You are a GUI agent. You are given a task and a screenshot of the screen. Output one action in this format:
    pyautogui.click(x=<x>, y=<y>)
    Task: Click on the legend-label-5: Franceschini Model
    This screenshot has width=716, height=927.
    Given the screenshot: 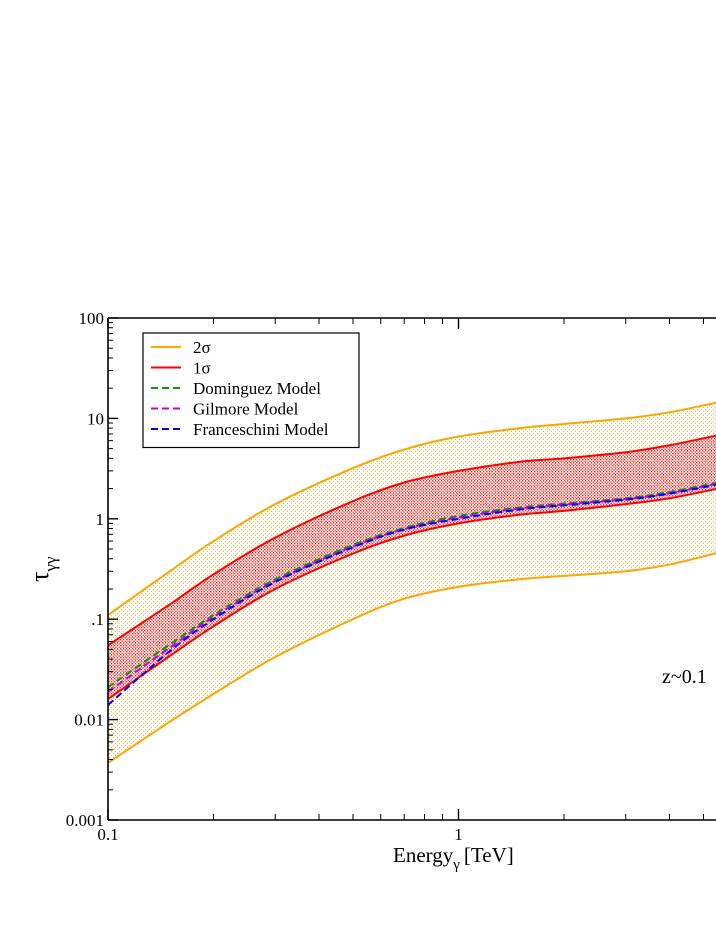 What is the action you would take?
    pyautogui.click(x=261, y=429)
    